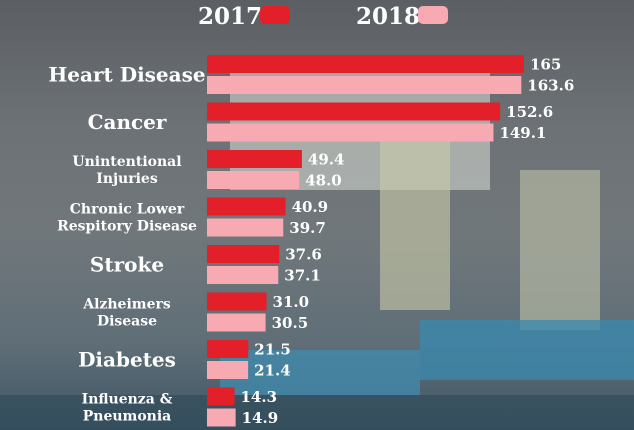 This screenshot has height=430, width=634. I want to click on category-label: Chronic Lower, so click(127, 209).